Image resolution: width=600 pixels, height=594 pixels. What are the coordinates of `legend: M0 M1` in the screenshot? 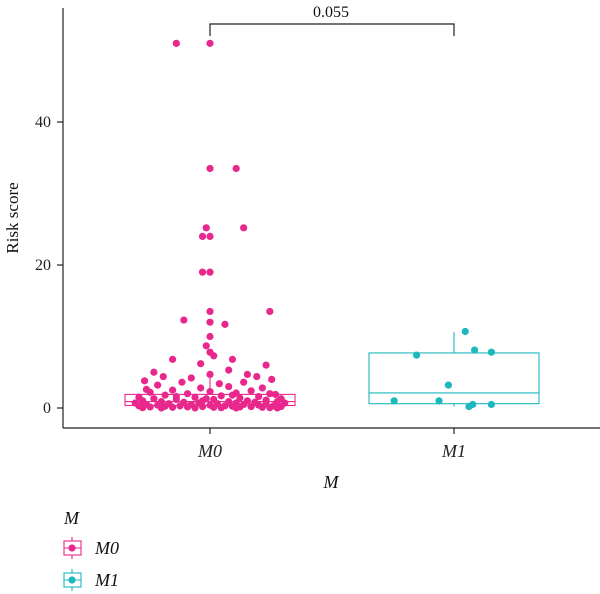 It's located at (91, 564).